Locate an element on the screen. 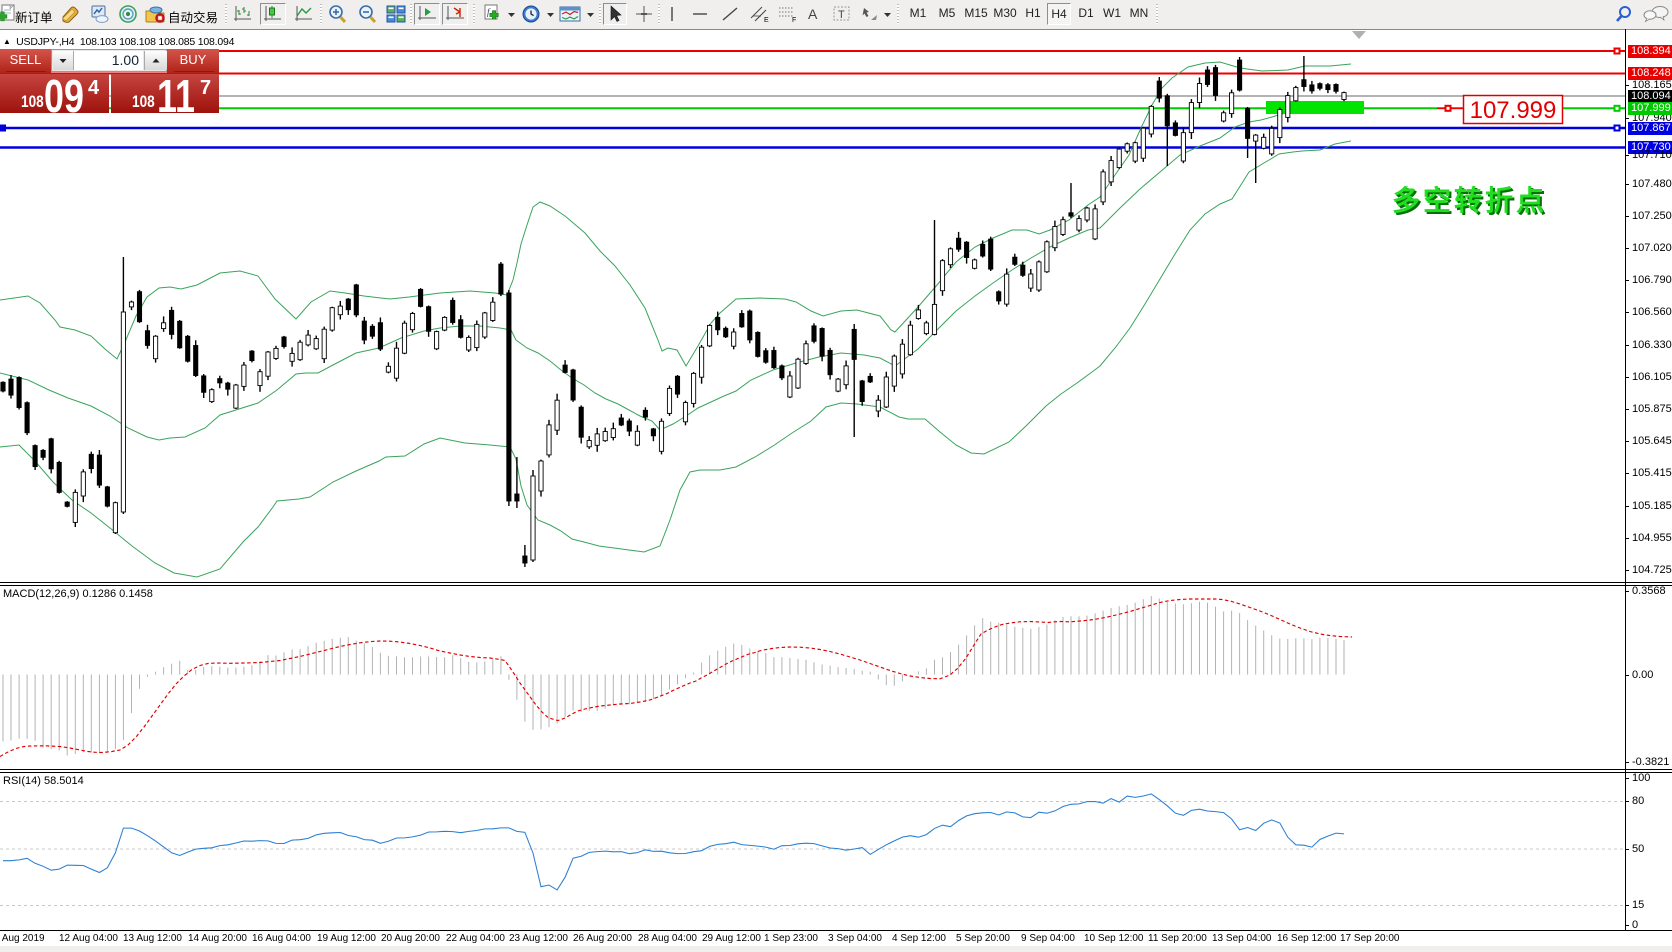 Image resolution: width=1672 pixels, height=952 pixels. svg-text: F is located at coordinates (794, 20).